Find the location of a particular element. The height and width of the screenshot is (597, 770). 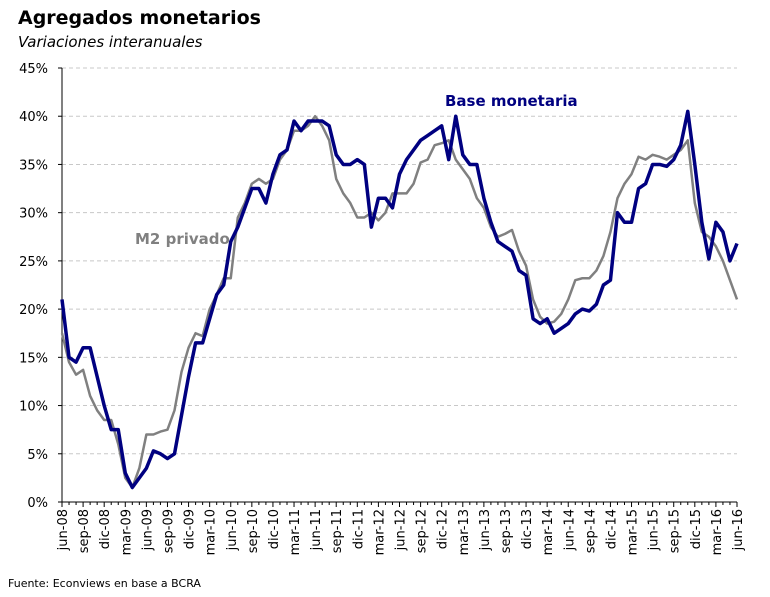

x-tick-label: jun-16 is located at coordinates (738, 530).